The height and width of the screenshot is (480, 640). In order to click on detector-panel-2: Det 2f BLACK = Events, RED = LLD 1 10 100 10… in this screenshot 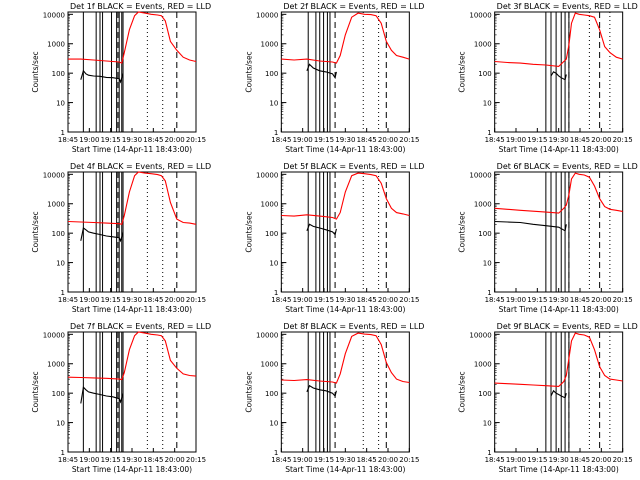, I will do `click(334, 78)`.